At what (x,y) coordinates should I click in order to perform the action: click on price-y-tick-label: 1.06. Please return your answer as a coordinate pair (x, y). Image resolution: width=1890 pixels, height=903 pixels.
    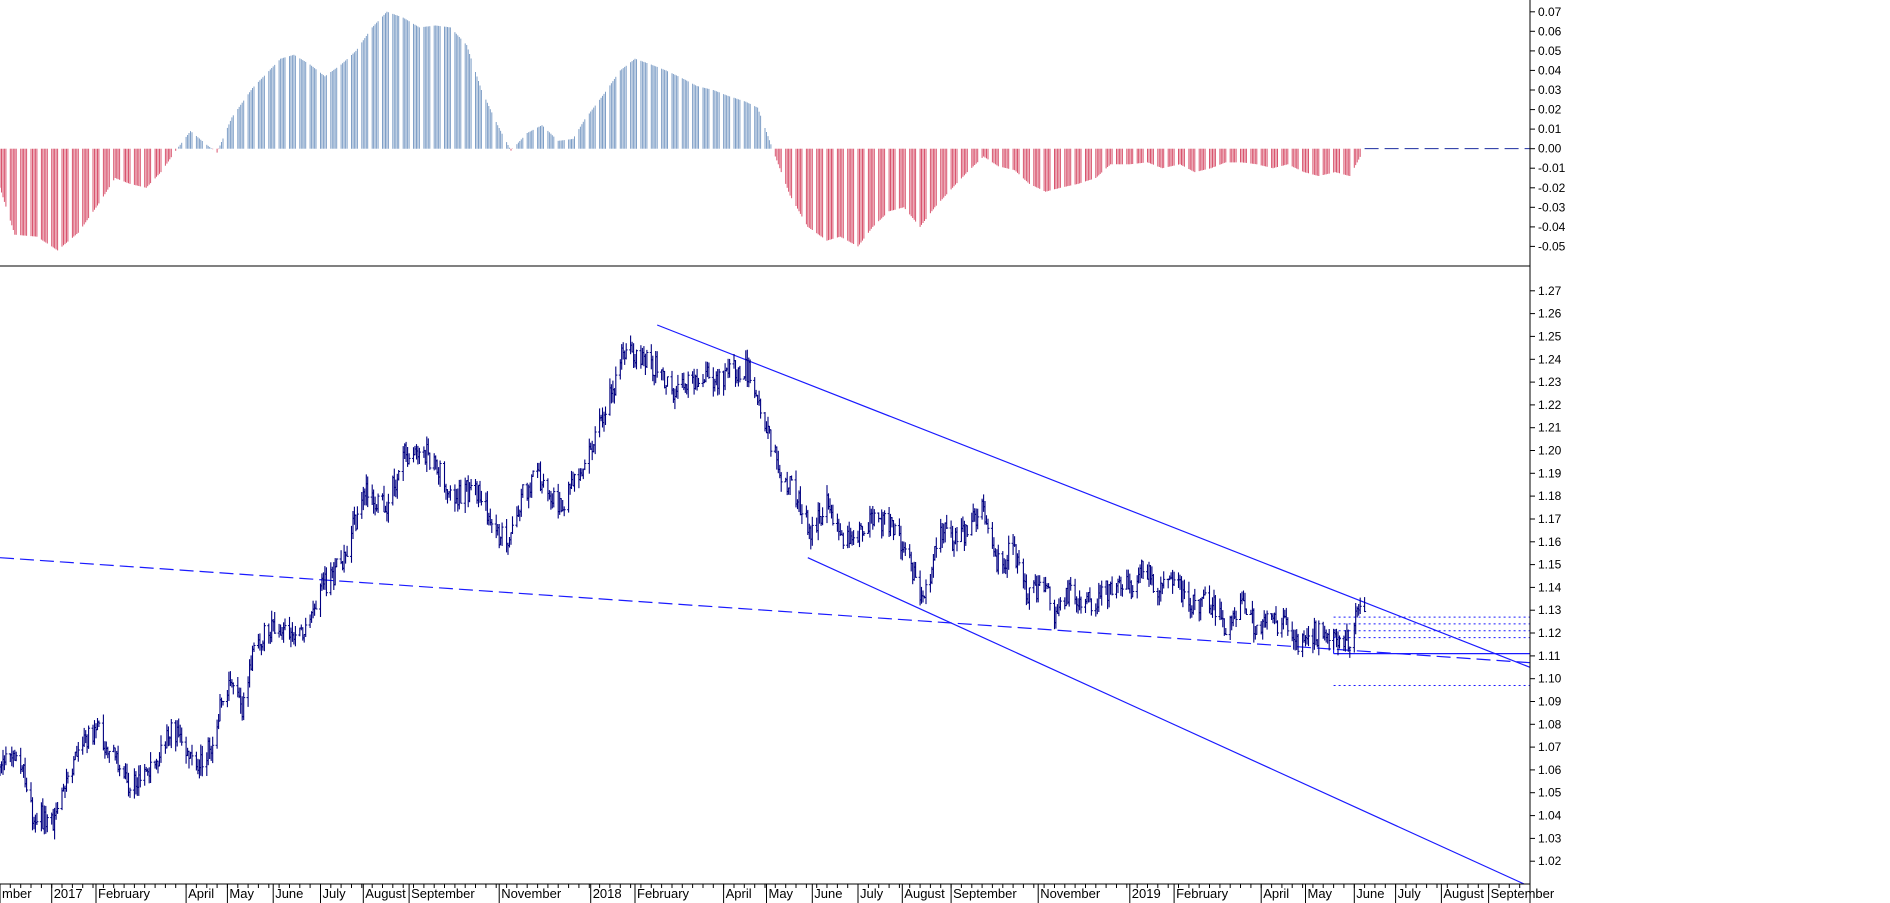
    Looking at the image, I should click on (1550, 770).